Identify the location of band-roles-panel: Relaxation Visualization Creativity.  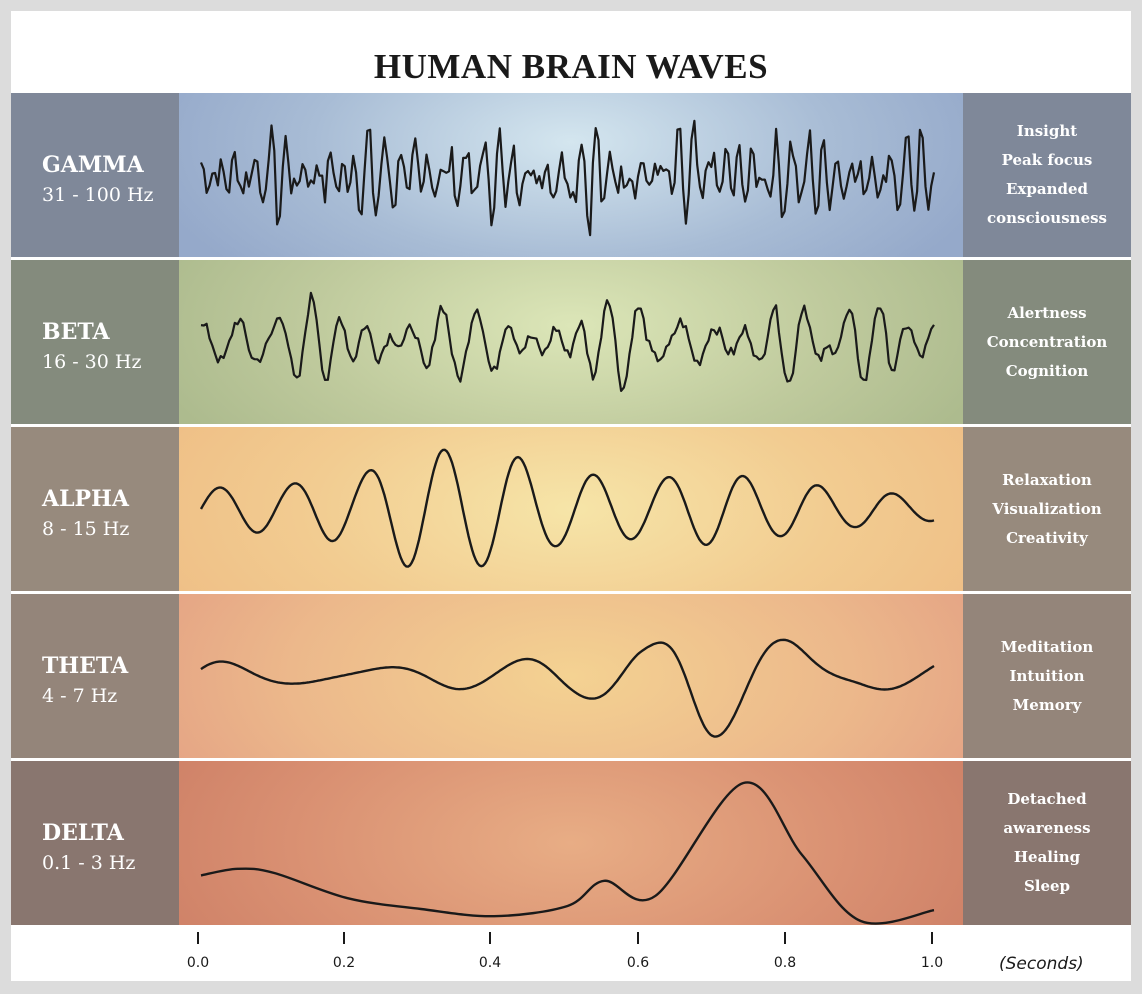
(1047, 509).